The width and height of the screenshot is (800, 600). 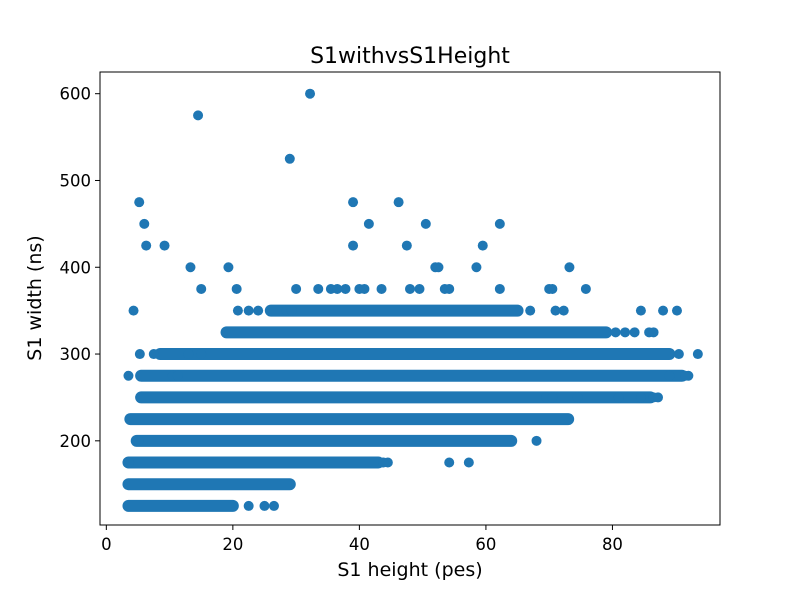 I want to click on y-tick-label: 300, so click(x=76, y=354).